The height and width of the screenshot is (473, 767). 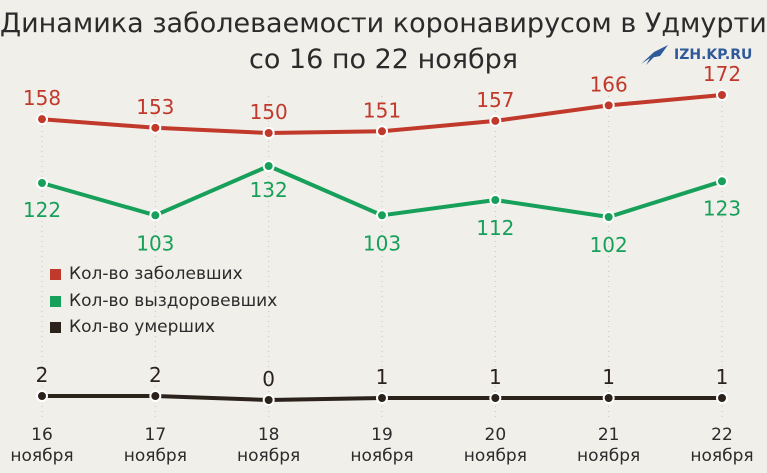 I want to click on legend-label-recovered: Кол-во выздоровевших, so click(x=173, y=301).